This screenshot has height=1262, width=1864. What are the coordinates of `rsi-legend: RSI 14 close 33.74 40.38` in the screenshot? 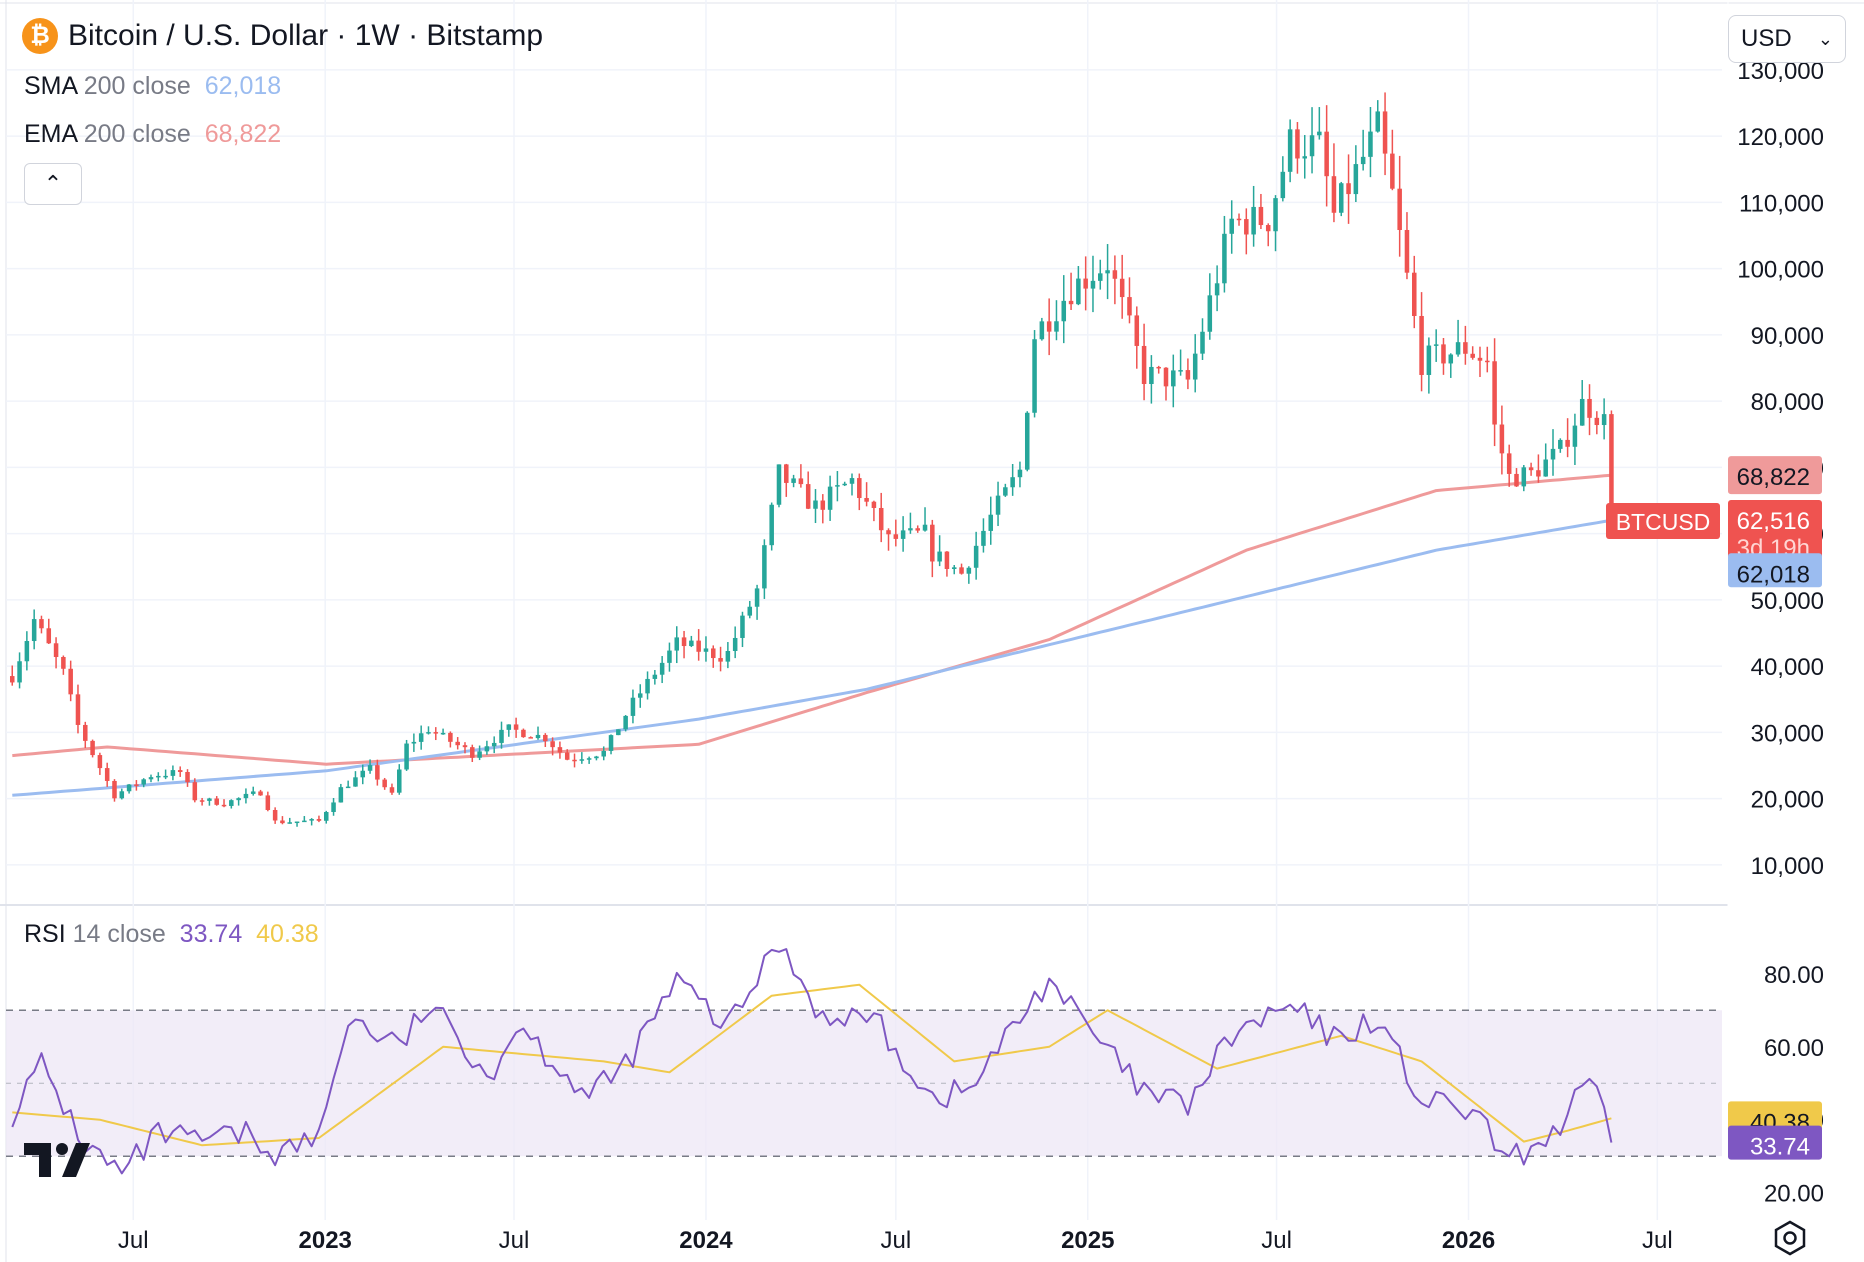 It's located at (171, 934).